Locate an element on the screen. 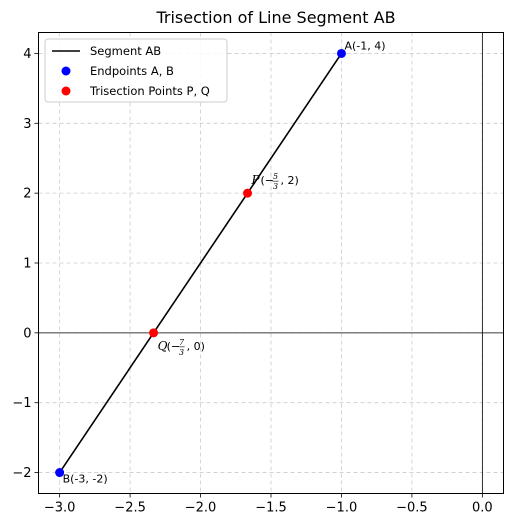  trisection-label-numerator: 5 is located at coordinates (275, 176).